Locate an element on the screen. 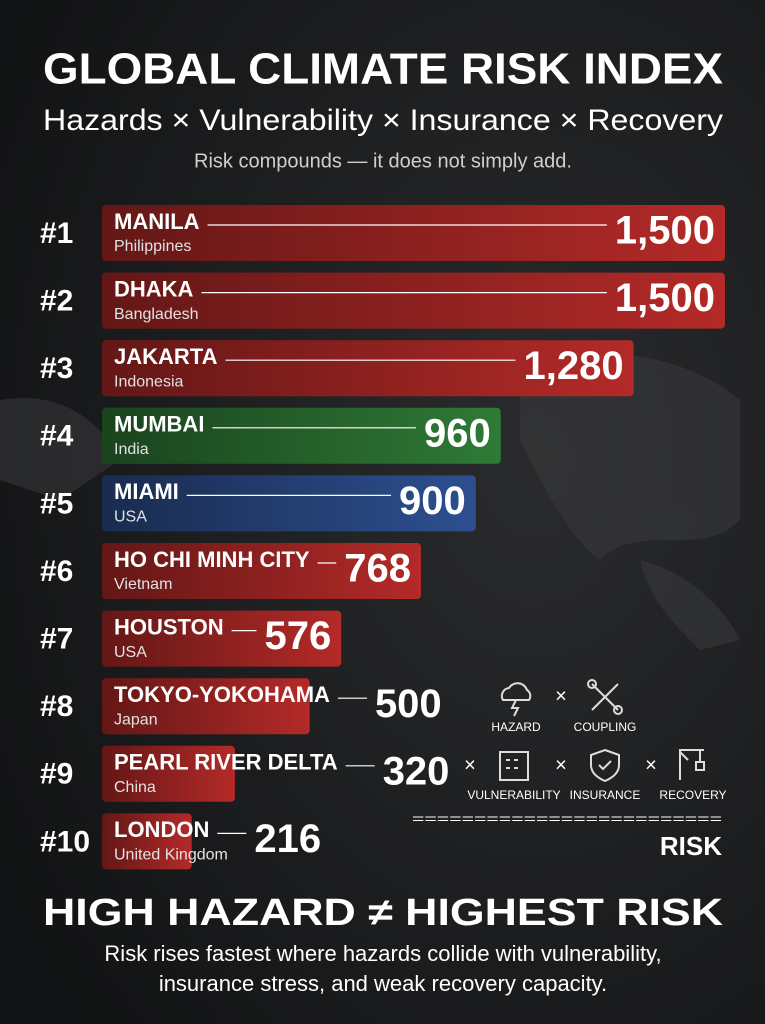  rank: #5 is located at coordinates (56, 503).